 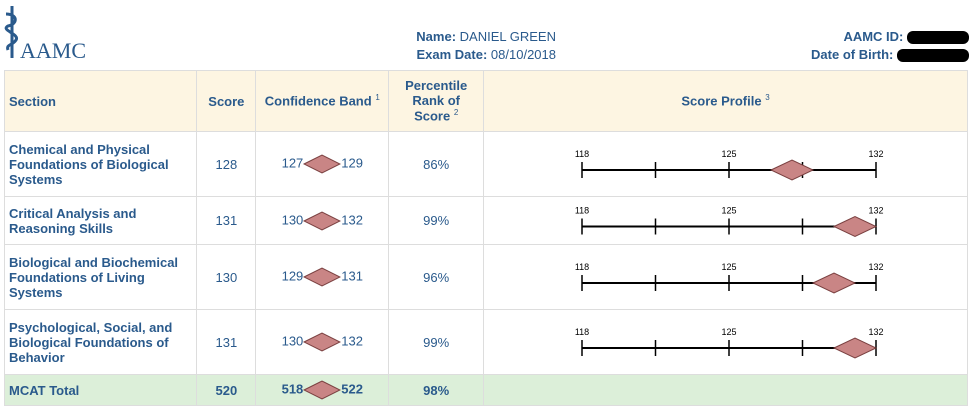 I want to click on column-label: Score, so click(x=226, y=101).